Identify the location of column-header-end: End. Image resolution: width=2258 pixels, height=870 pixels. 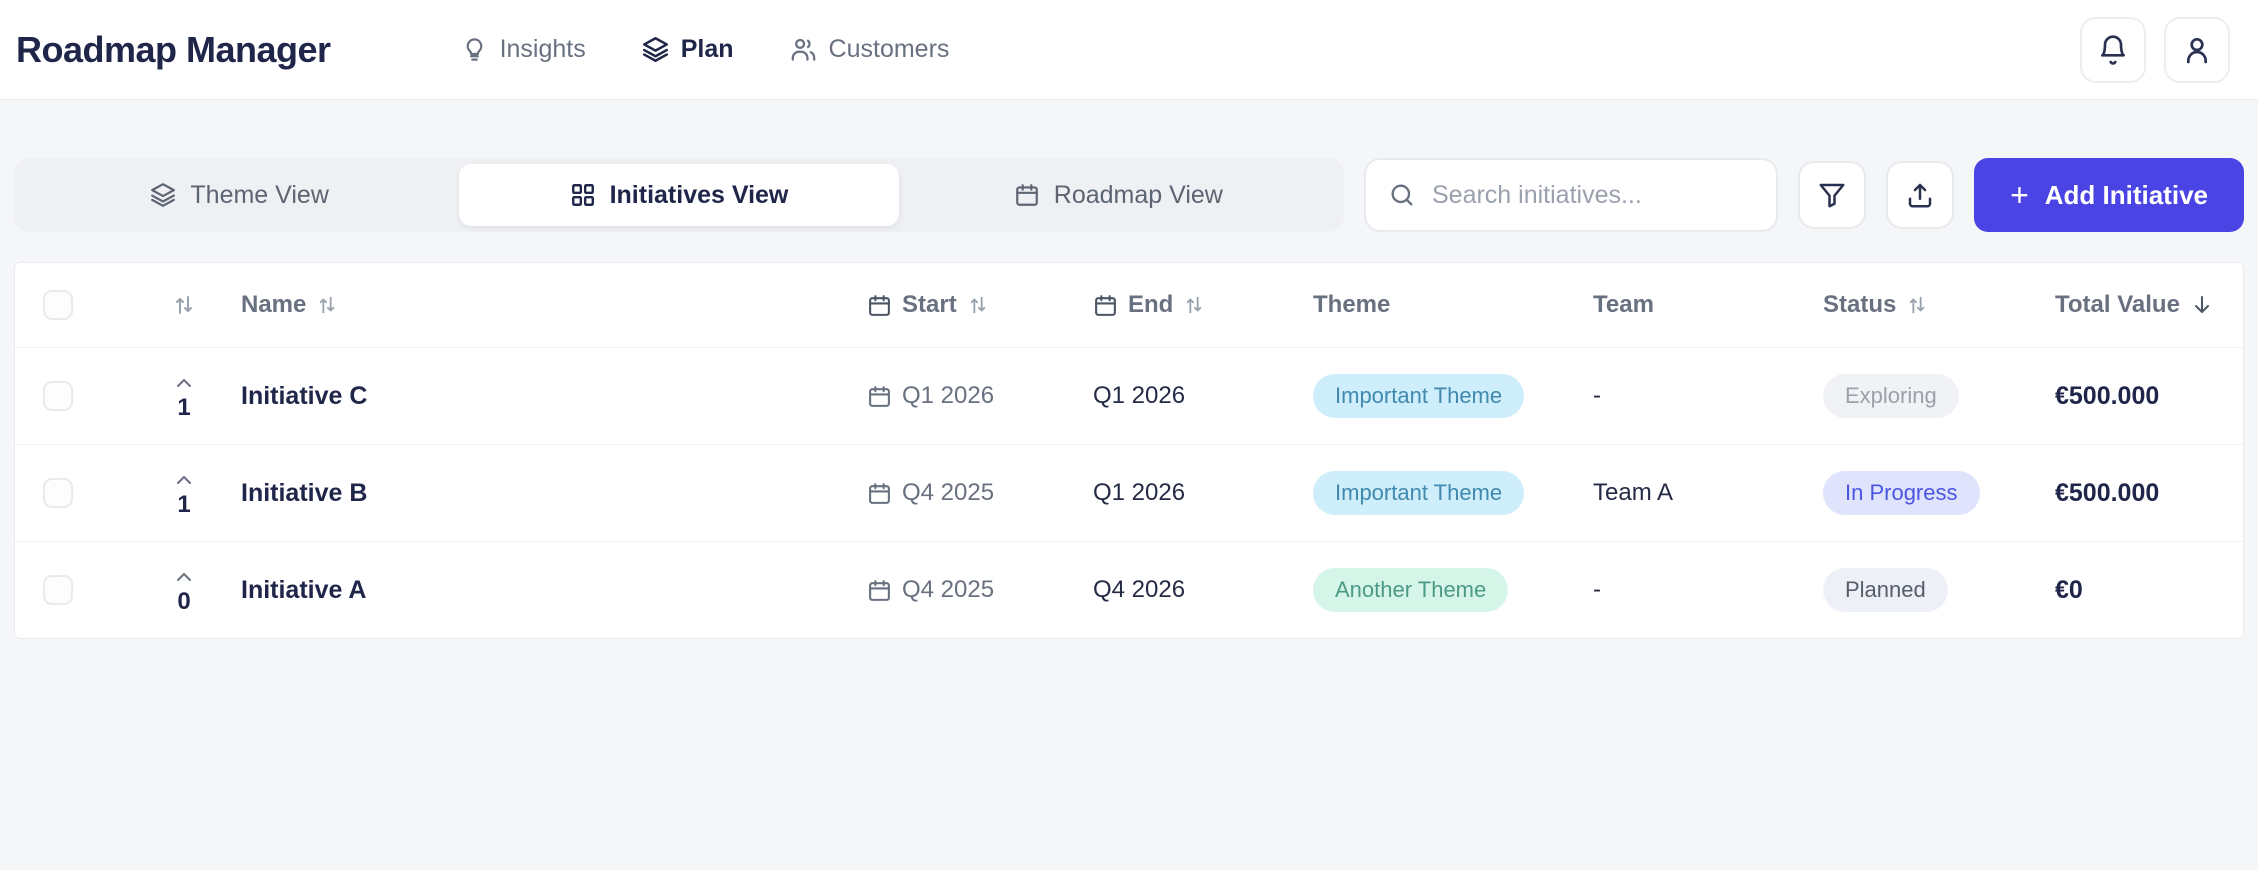
(1203, 305).